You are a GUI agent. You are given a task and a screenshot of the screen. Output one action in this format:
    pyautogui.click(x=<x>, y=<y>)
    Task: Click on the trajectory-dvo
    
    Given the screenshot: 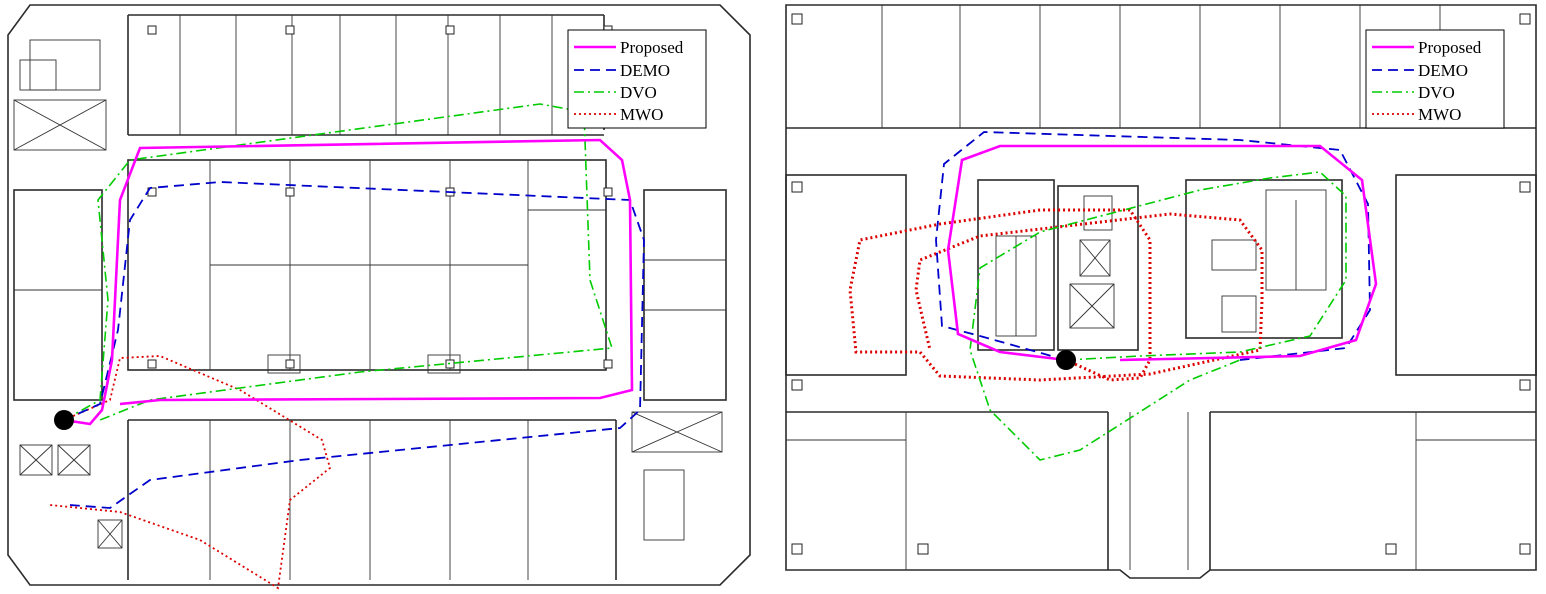 What is the action you would take?
    pyautogui.click(x=1158, y=316)
    